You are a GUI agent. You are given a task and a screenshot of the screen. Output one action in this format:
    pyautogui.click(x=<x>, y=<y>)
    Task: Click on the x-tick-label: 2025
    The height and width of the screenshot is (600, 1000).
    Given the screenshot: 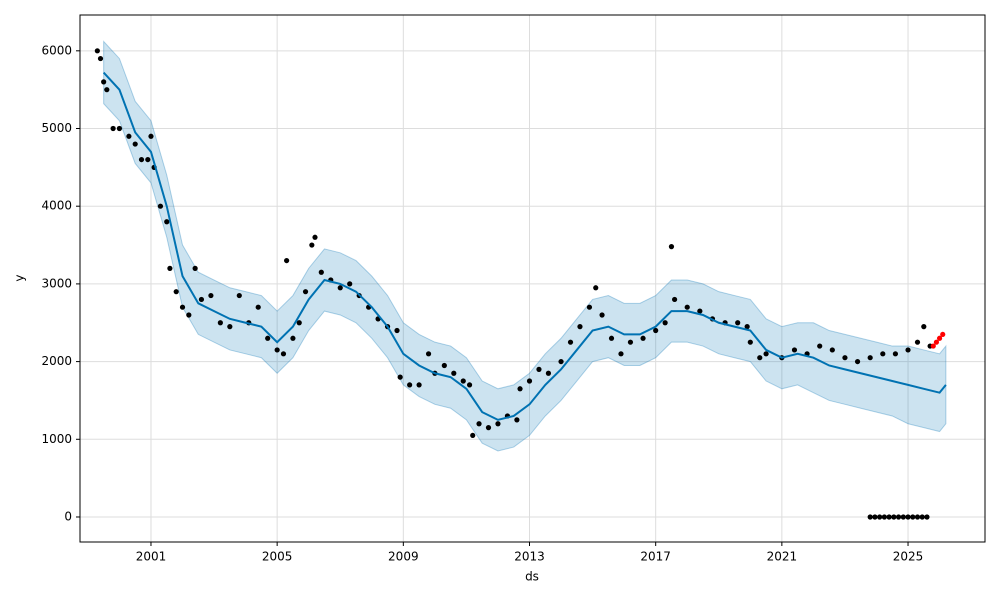 What is the action you would take?
    pyautogui.click(x=908, y=557)
    